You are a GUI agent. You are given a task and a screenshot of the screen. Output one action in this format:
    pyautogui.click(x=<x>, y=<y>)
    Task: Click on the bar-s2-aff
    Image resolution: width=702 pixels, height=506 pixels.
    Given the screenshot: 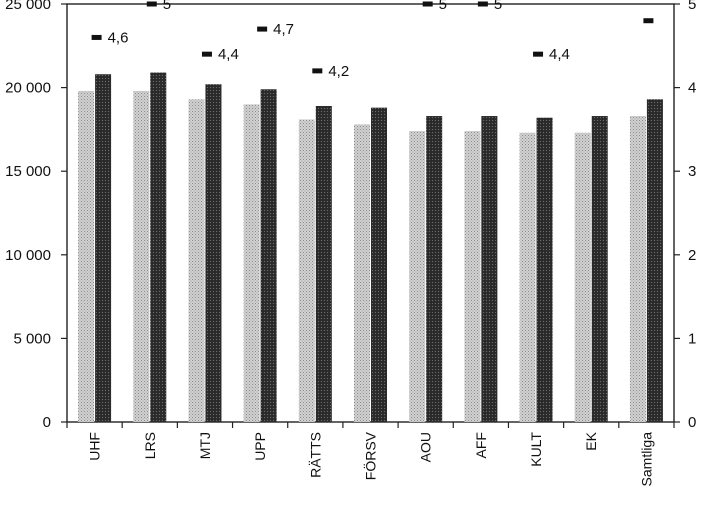 What is the action you would take?
    pyautogui.click(x=489, y=269)
    